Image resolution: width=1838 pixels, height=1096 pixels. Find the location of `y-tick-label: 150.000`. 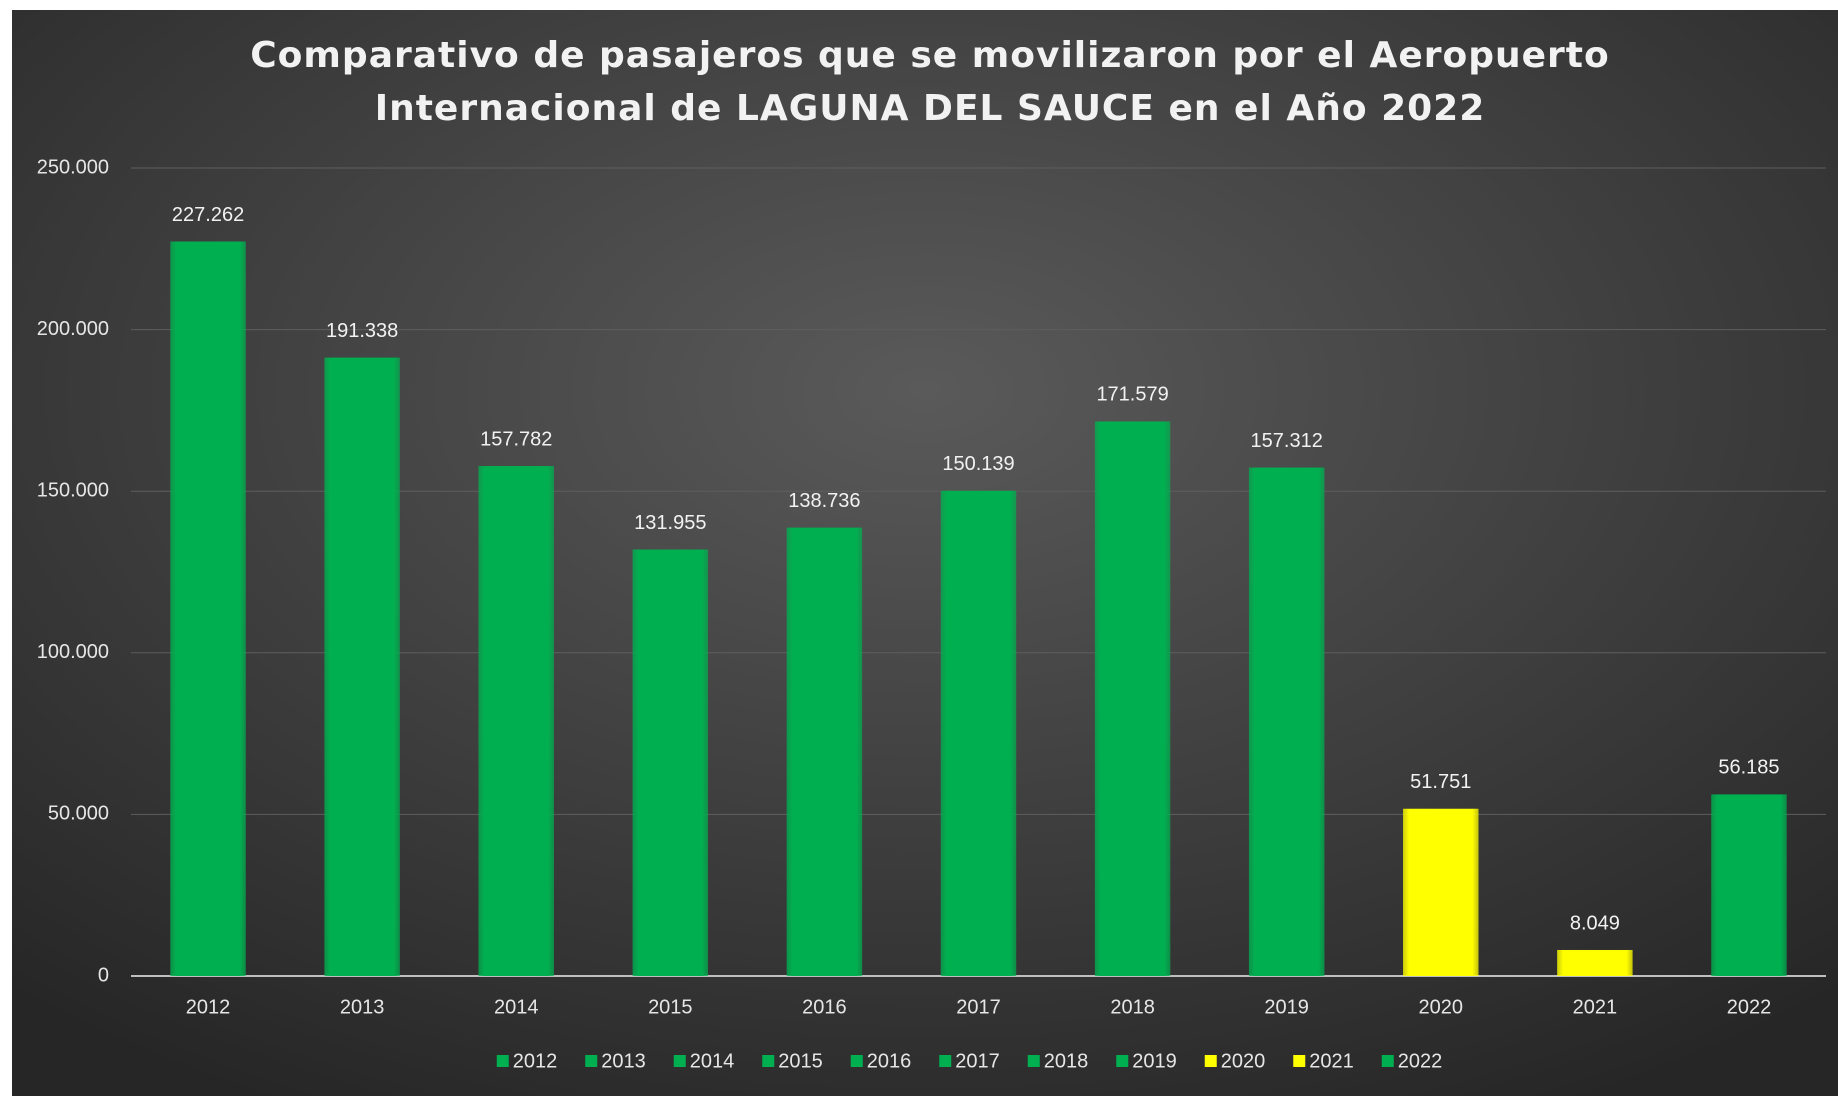

y-tick-label: 150.000 is located at coordinates (73, 490).